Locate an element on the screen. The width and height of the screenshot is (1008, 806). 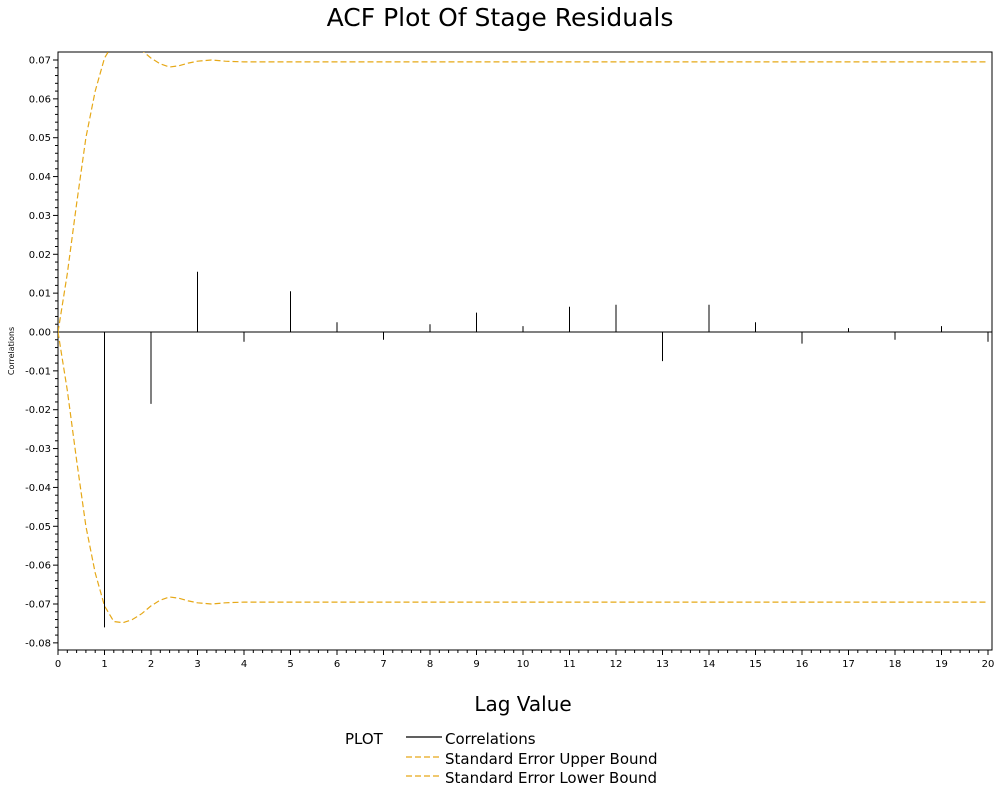
x-axis-label: Lag Value is located at coordinates (522, 704).